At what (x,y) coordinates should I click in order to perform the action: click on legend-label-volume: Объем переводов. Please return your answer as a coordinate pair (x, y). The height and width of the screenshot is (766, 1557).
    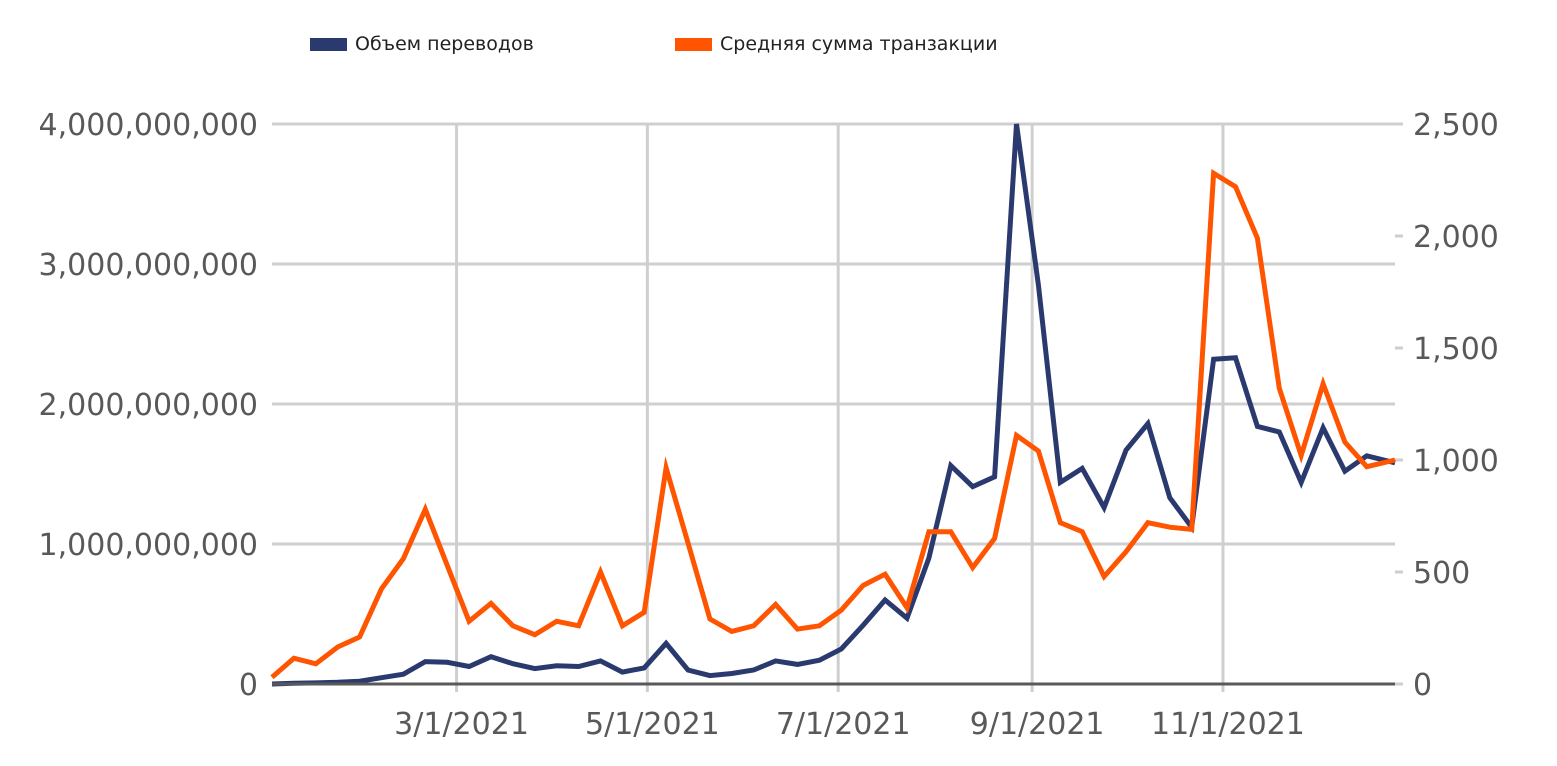
    Looking at the image, I should click on (444, 44).